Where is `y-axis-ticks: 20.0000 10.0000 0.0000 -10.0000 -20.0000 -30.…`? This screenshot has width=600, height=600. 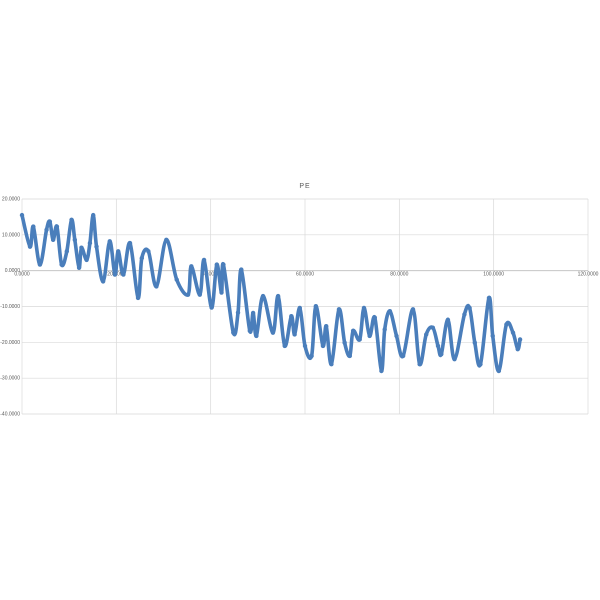 y-axis-ticks: 20.0000 10.0000 0.0000 -10.0000 -20.0000 -30.… is located at coordinates (10, 307).